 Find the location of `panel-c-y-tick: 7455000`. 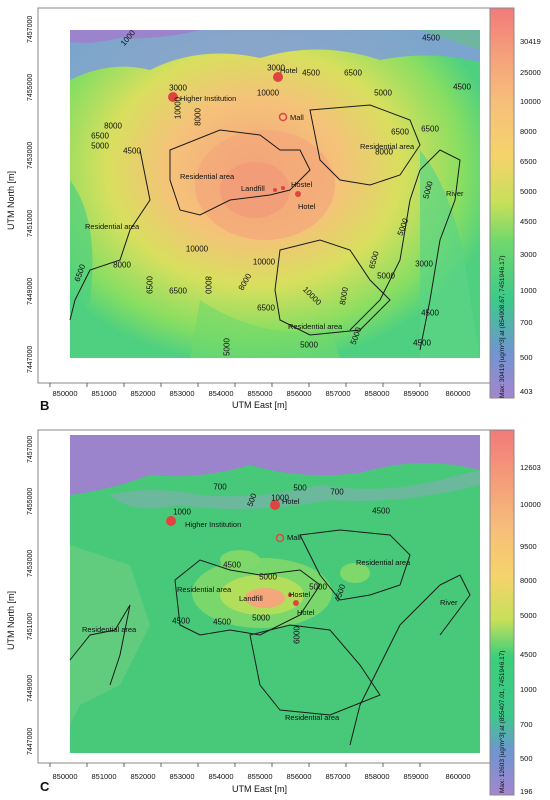

panel-c-y-tick: 7455000 is located at coordinates (30, 501).